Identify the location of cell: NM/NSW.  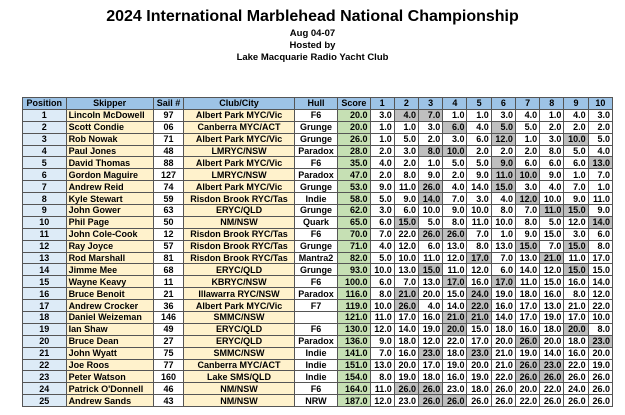
(239, 389).